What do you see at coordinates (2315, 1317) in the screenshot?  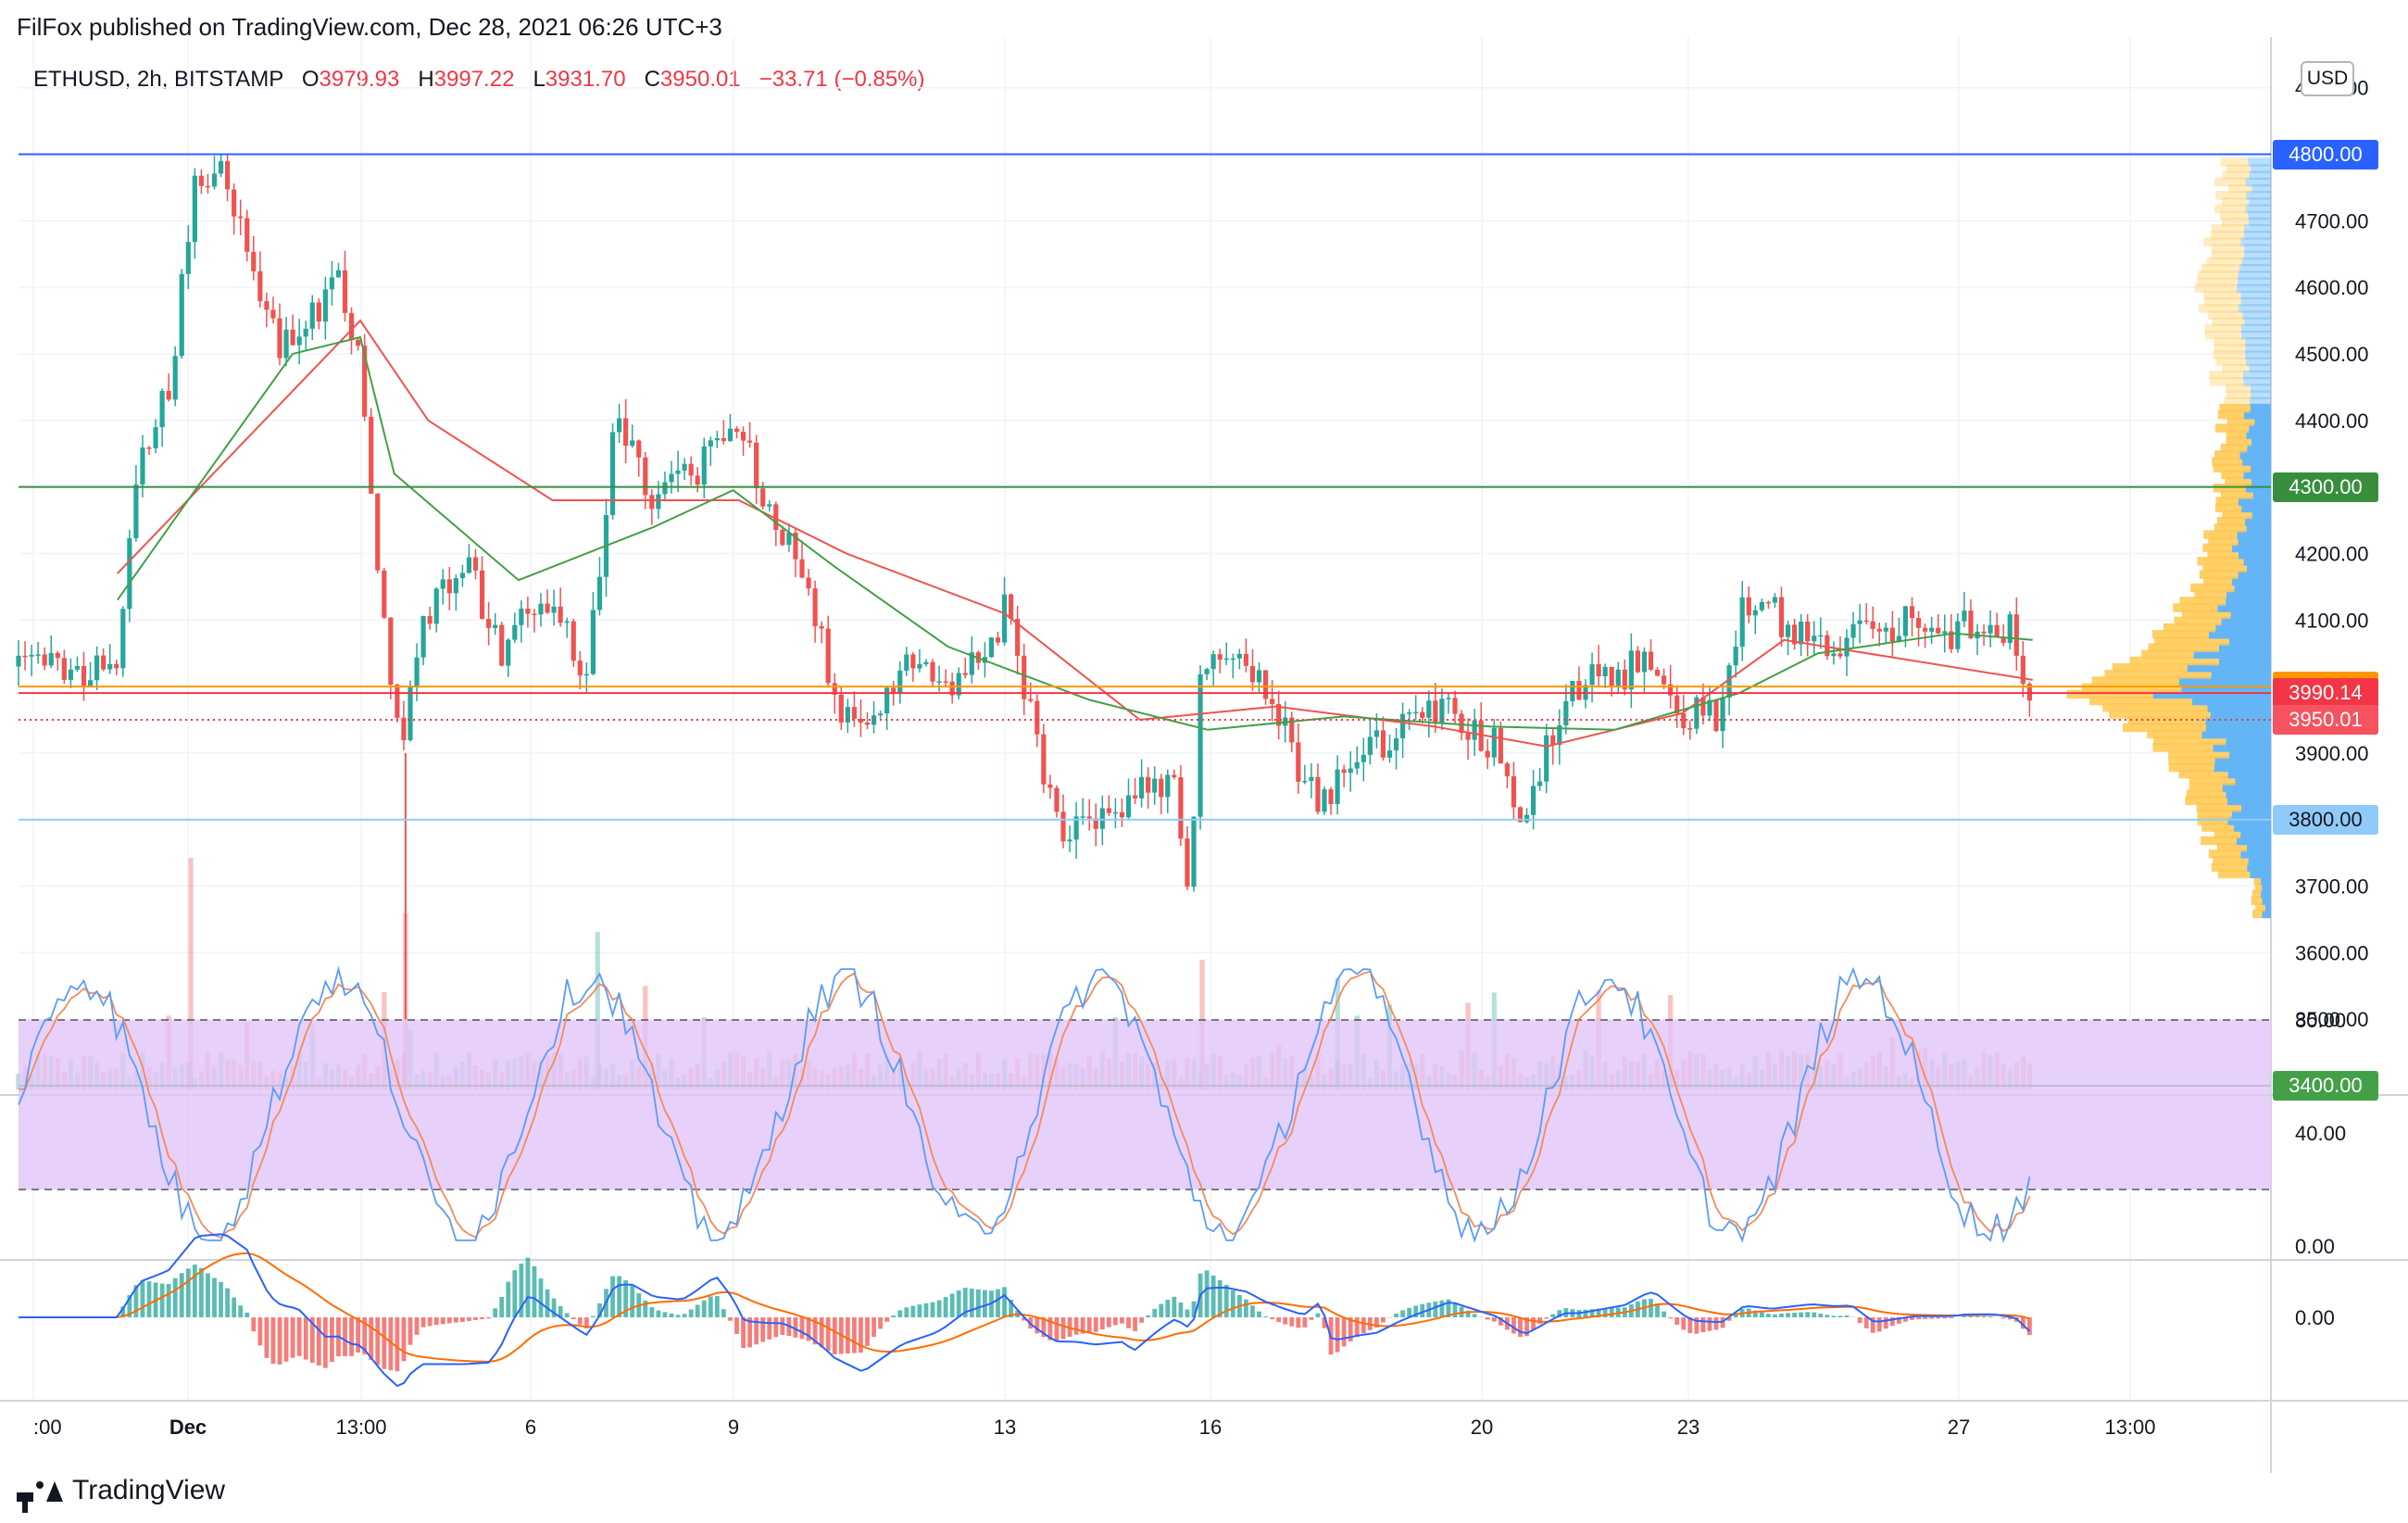 I see `macd-axis-tick: 0.00` at bounding box center [2315, 1317].